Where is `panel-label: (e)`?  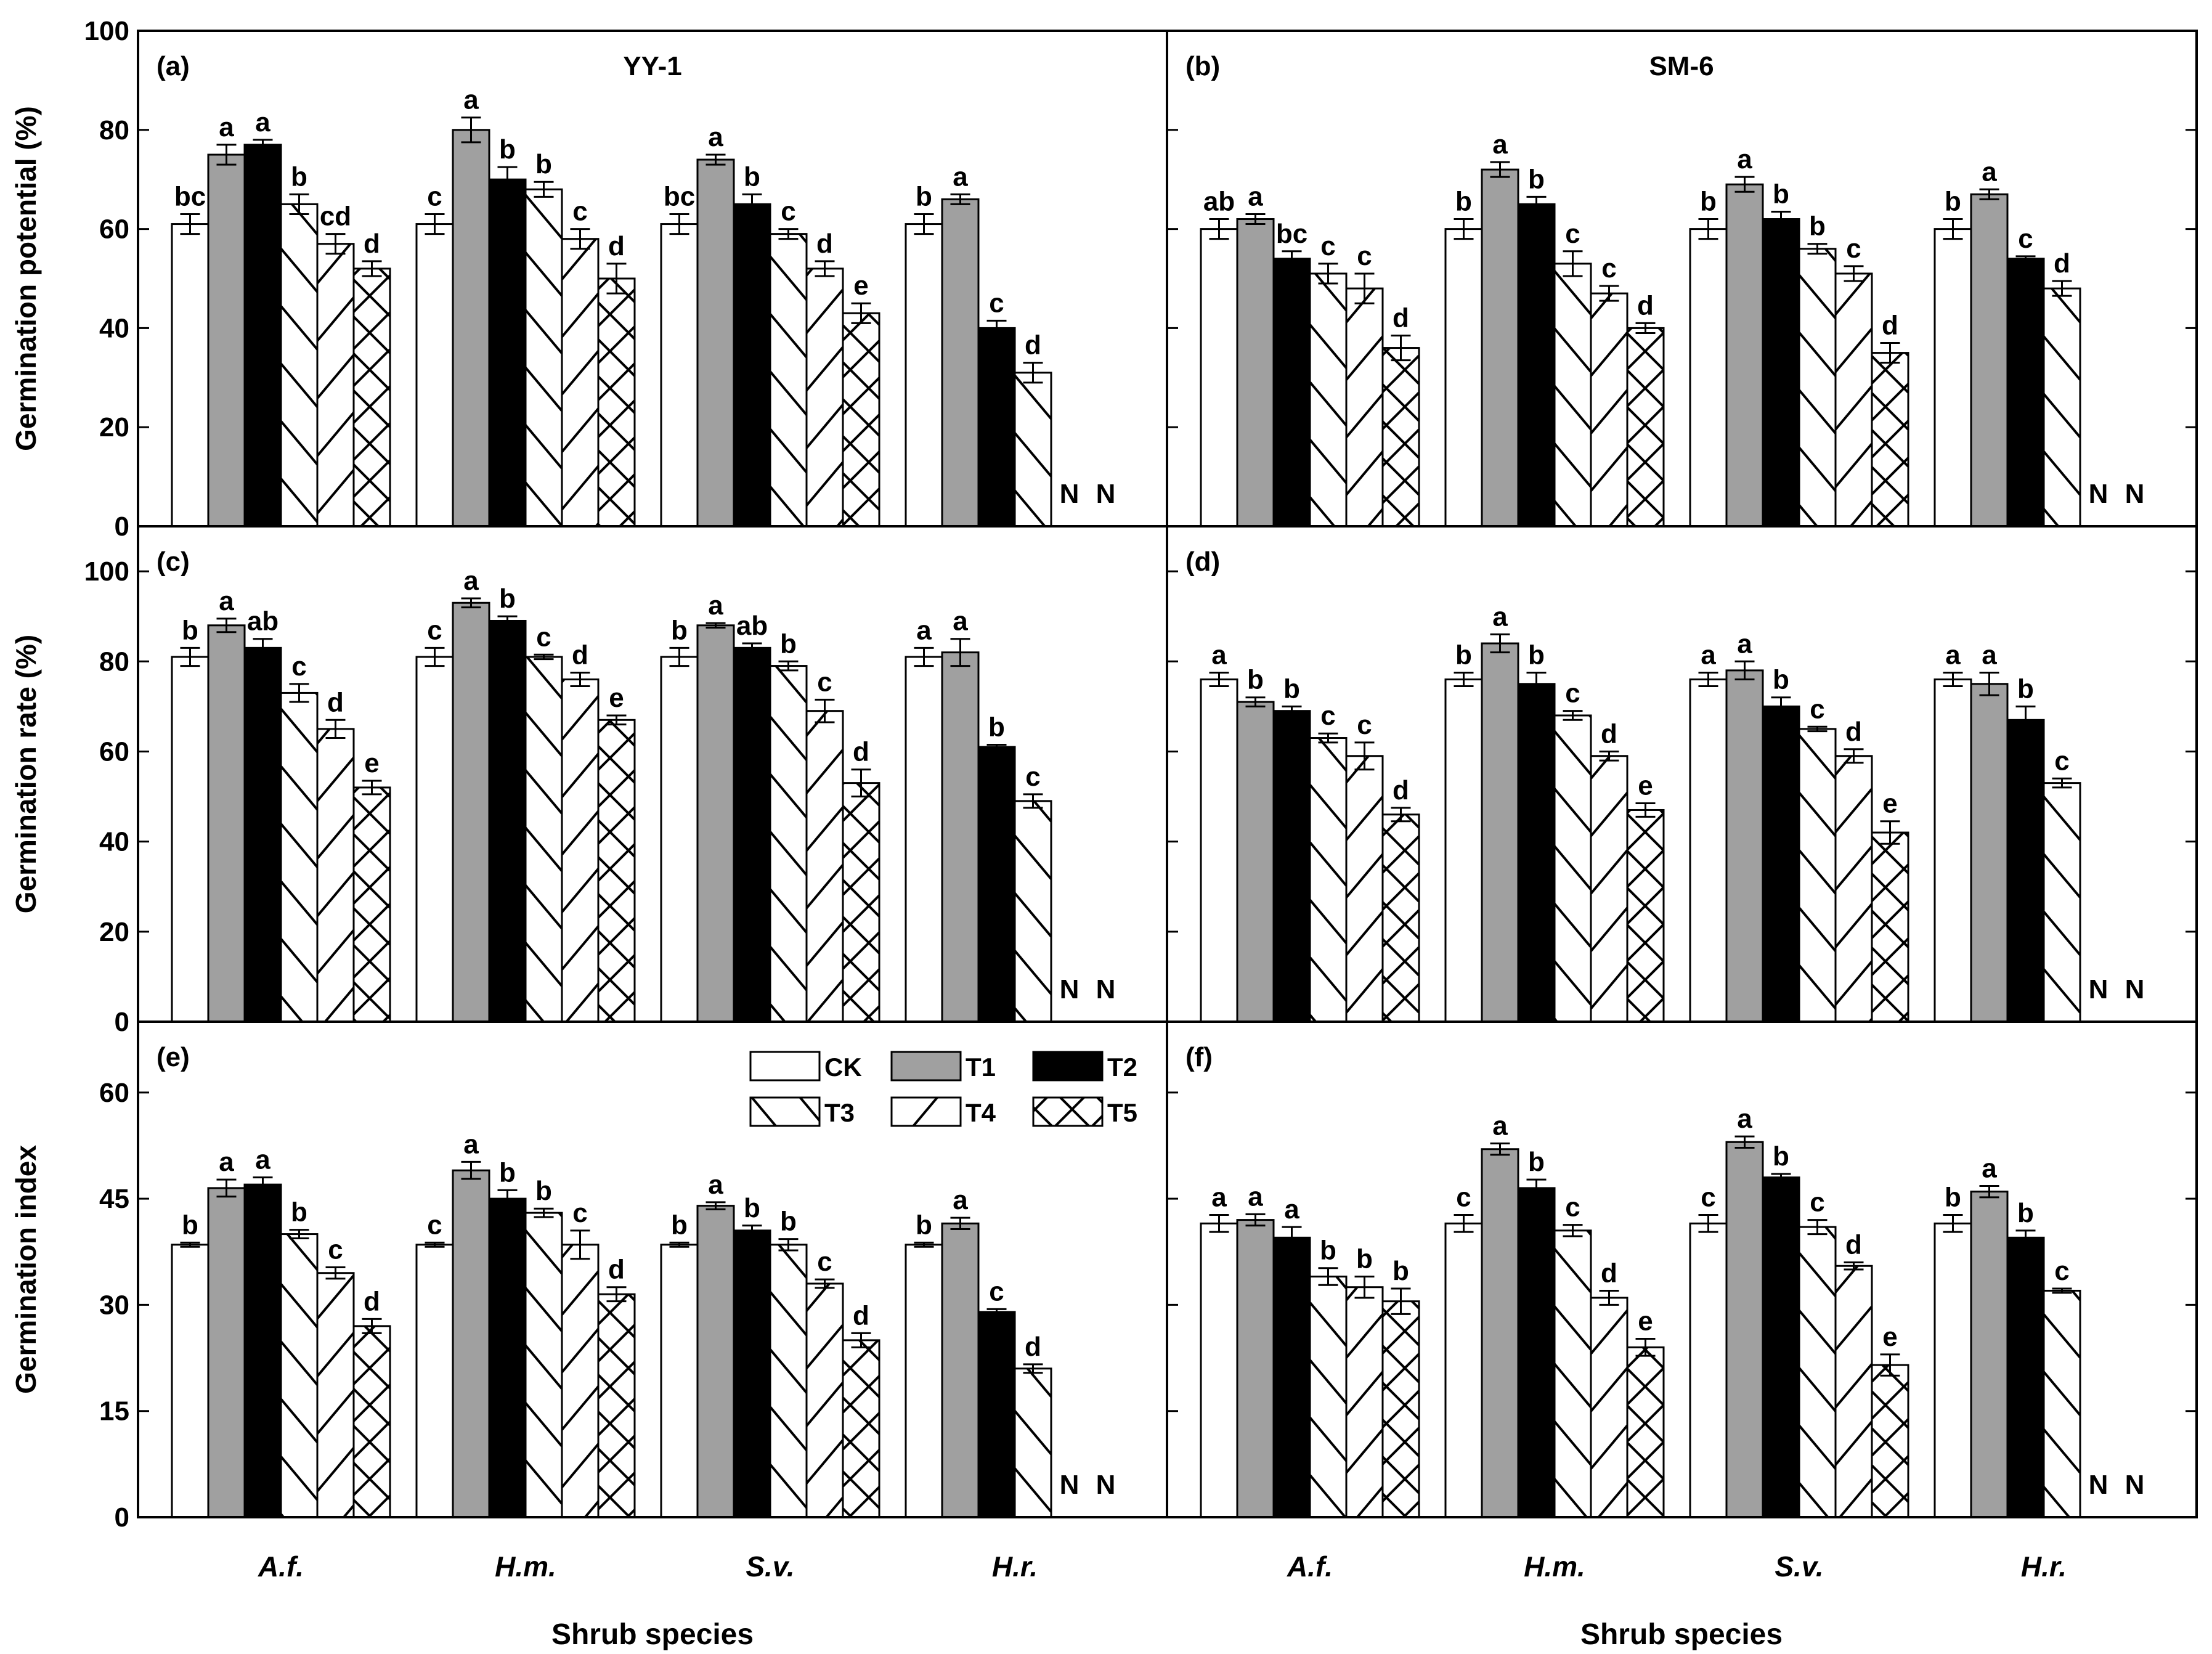
panel-label: (e) is located at coordinates (173, 1057).